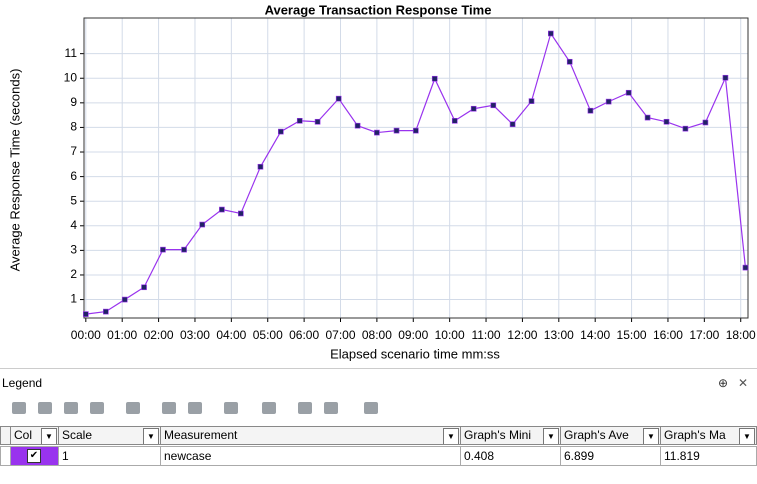 This screenshot has width=757, height=484. I want to click on x-tick-label: 04:00, so click(231, 335).